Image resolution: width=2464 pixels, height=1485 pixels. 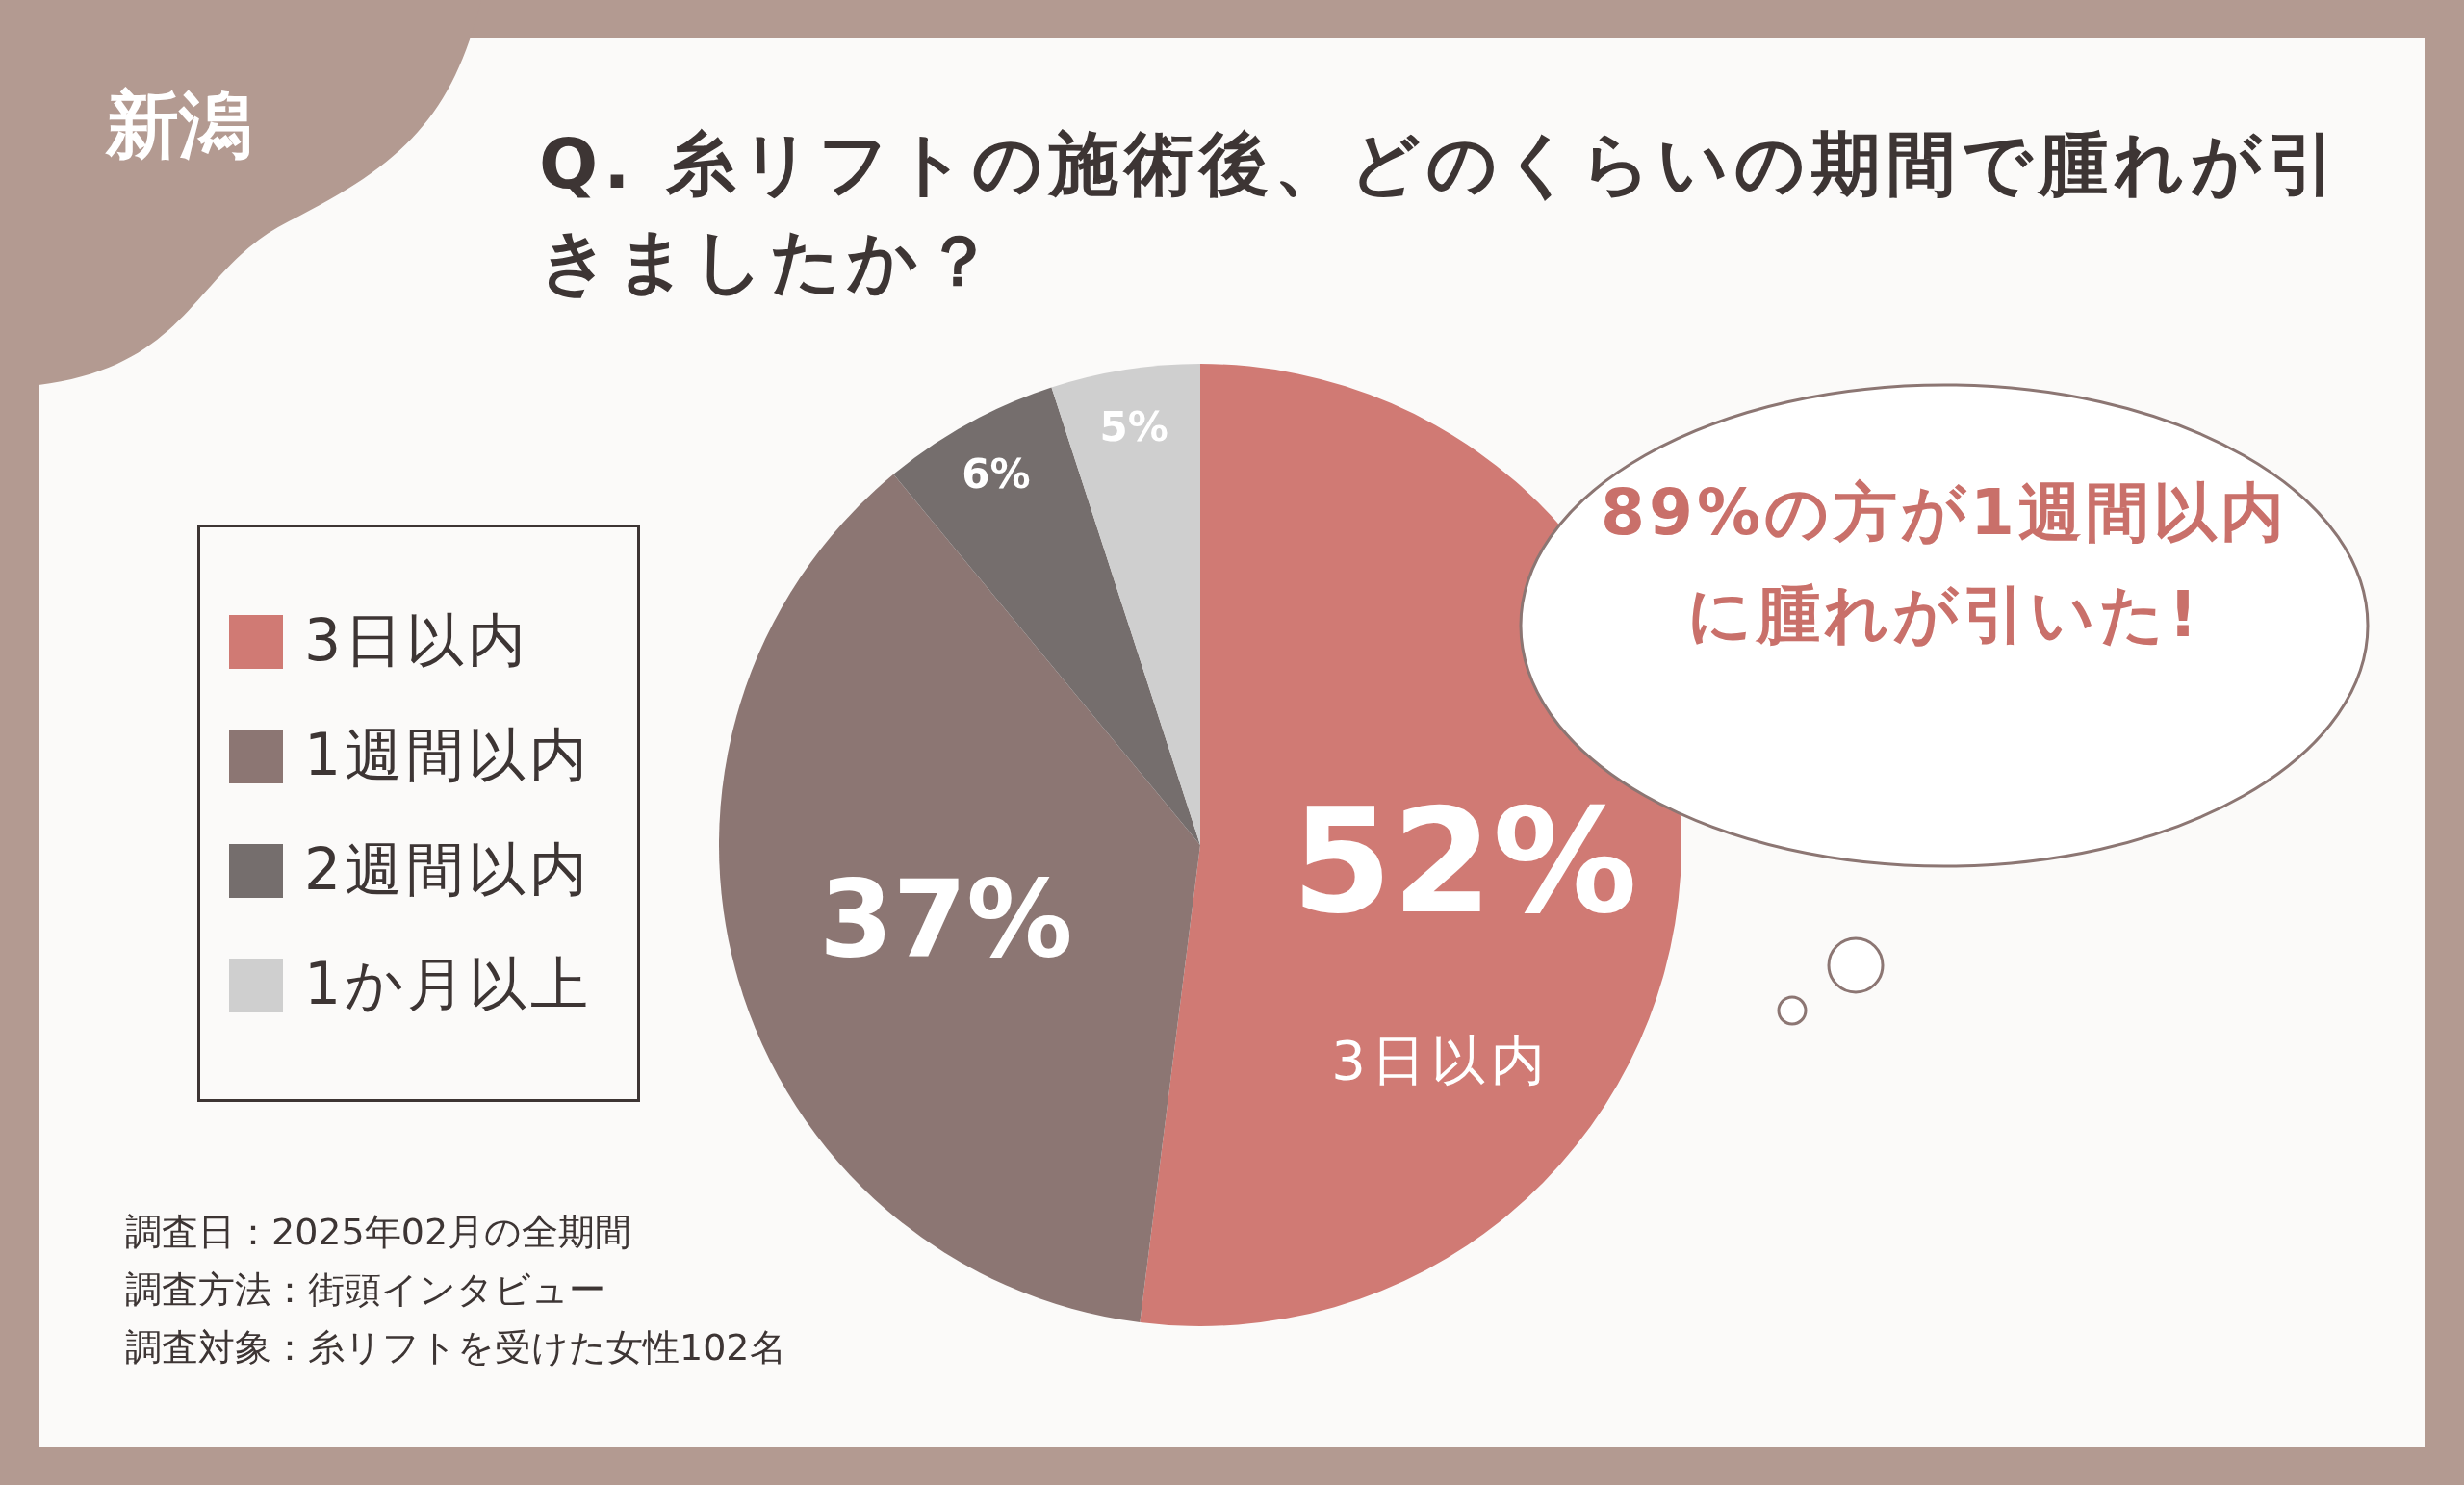 I want to click on data-label: 52%, so click(x=1464, y=862).